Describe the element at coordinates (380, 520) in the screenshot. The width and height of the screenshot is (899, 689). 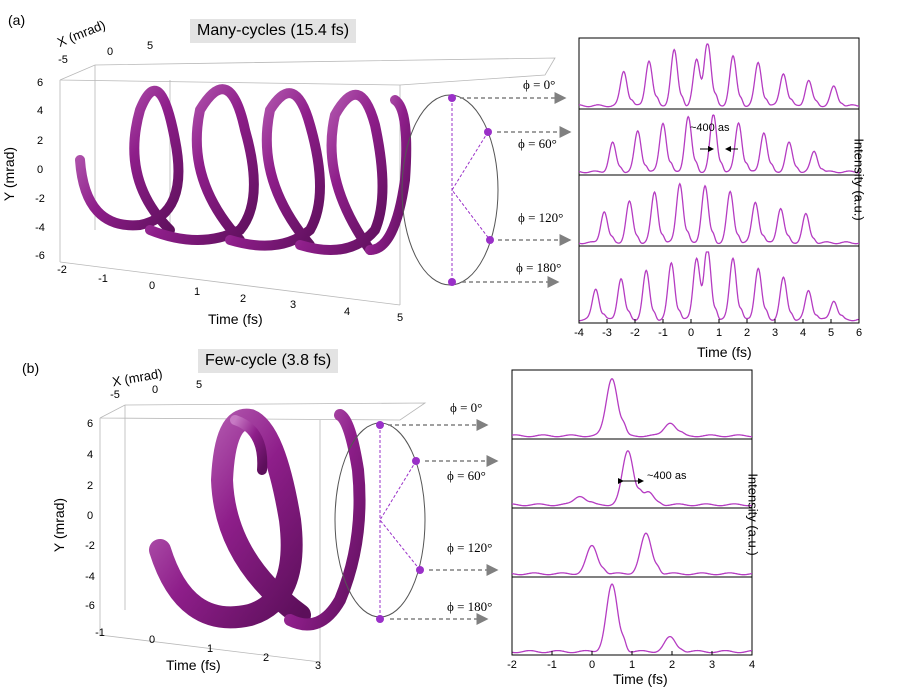
I see `panel-b-polarization-circle` at that location.